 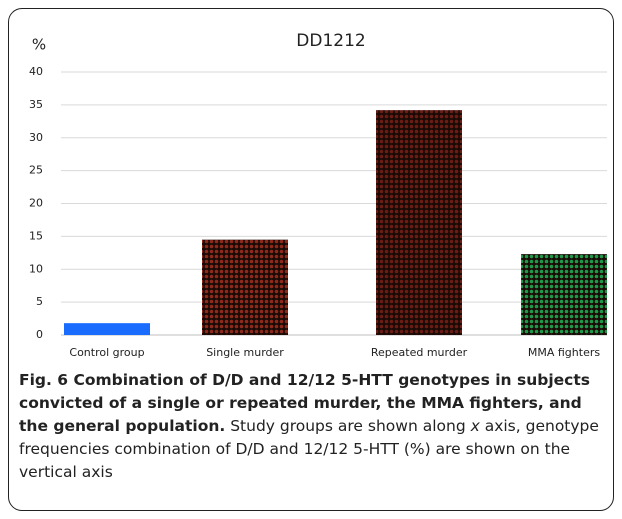 What do you see at coordinates (39, 301) in the screenshot?
I see `y-tick-label: 5` at bounding box center [39, 301].